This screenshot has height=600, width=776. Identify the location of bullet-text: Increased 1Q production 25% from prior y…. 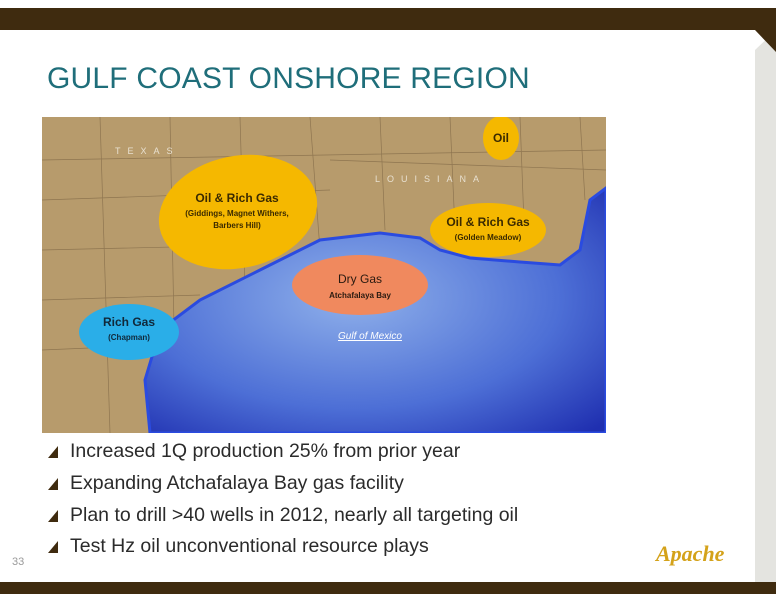
(265, 451).